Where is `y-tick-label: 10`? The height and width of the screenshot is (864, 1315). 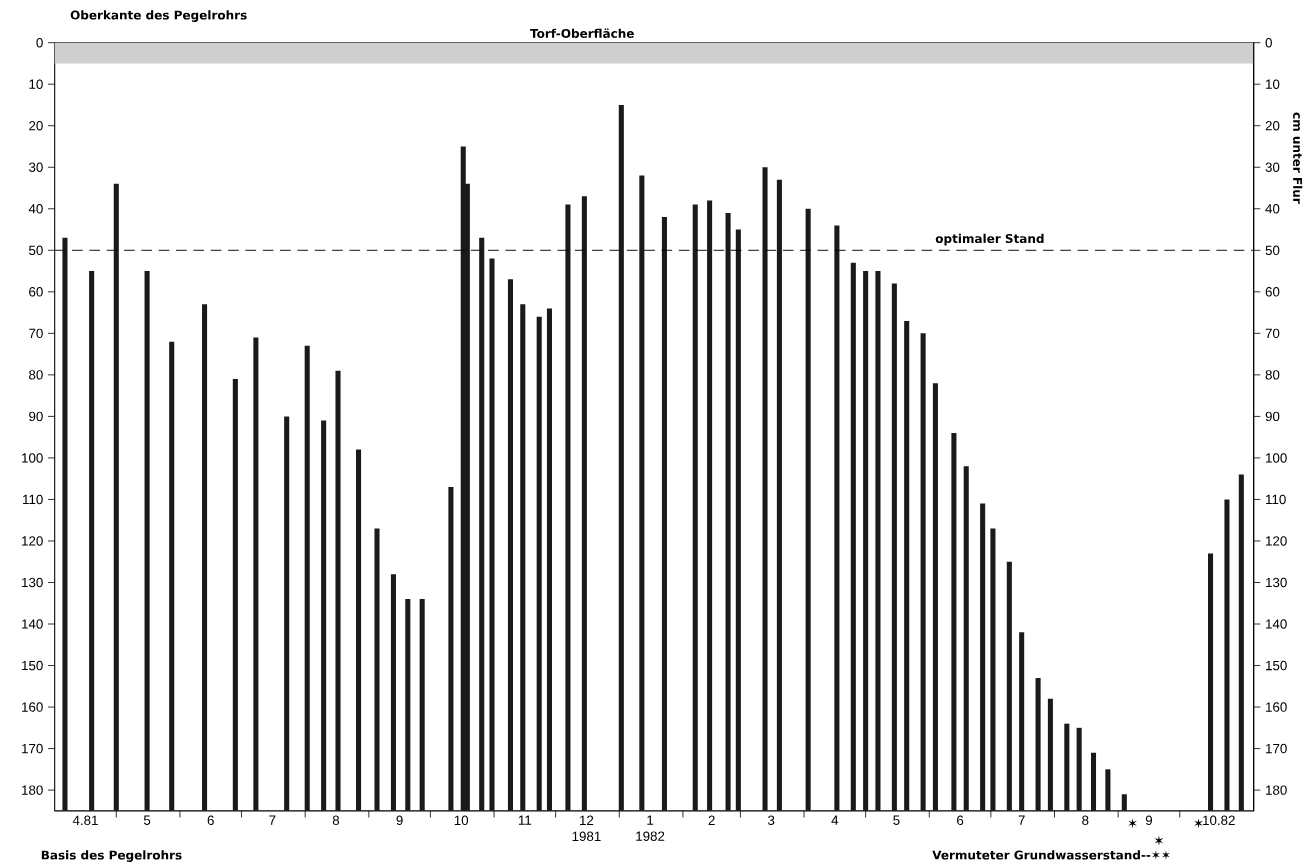
y-tick-label: 10 is located at coordinates (1273, 84).